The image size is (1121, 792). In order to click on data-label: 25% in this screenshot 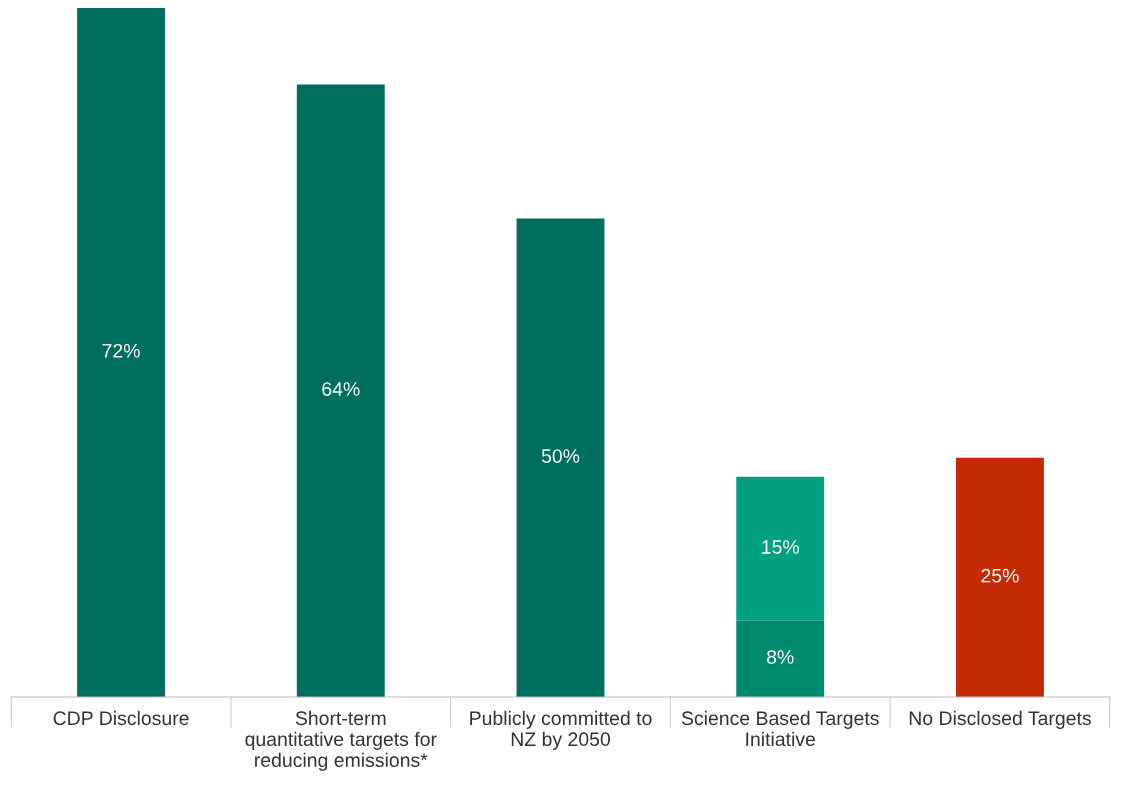, I will do `click(1000, 575)`.